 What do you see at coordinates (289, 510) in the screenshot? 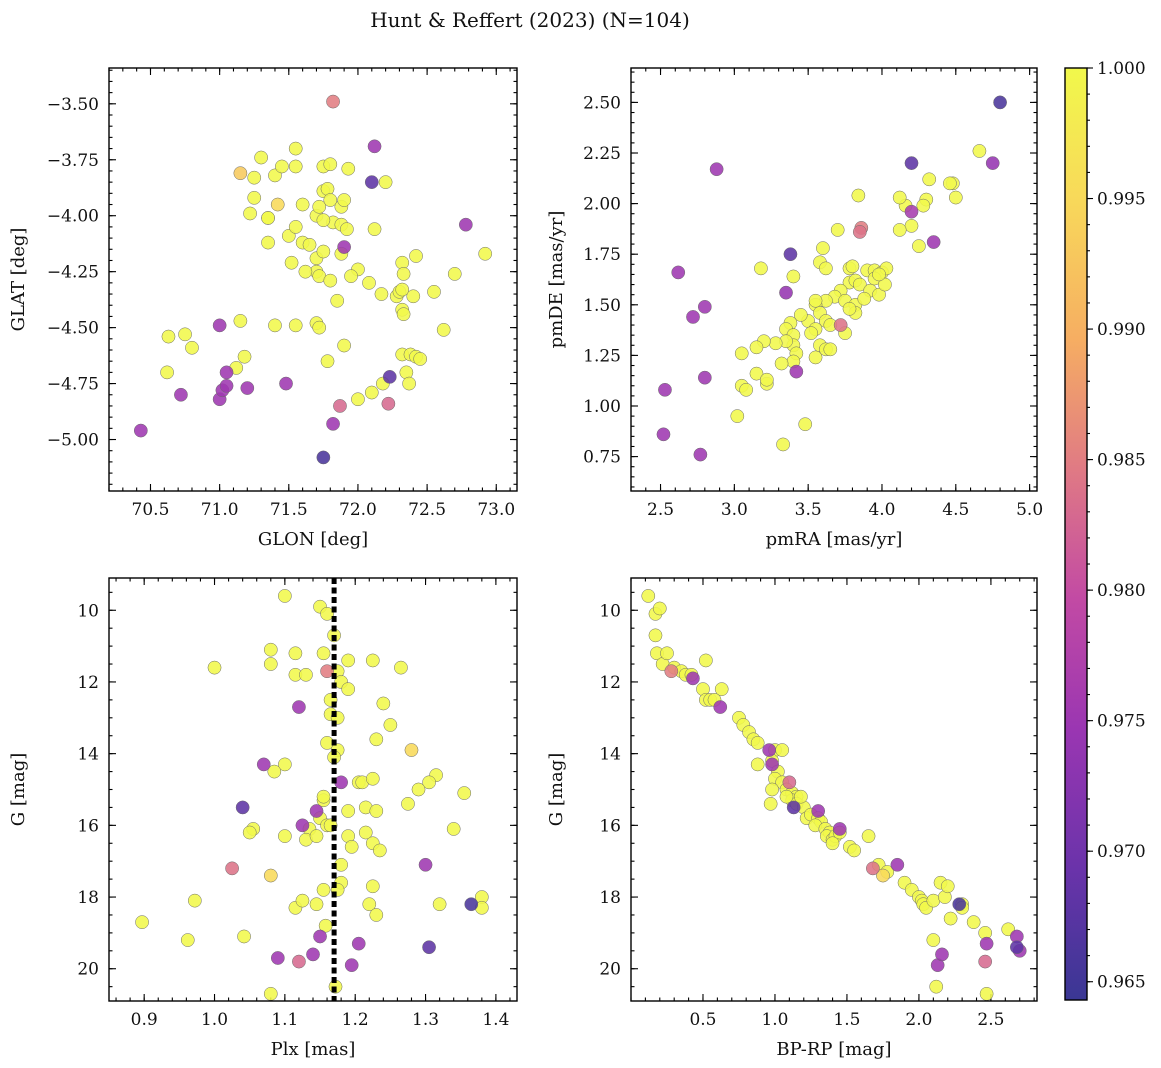
I see `x-tick-label: 71.5` at bounding box center [289, 510].